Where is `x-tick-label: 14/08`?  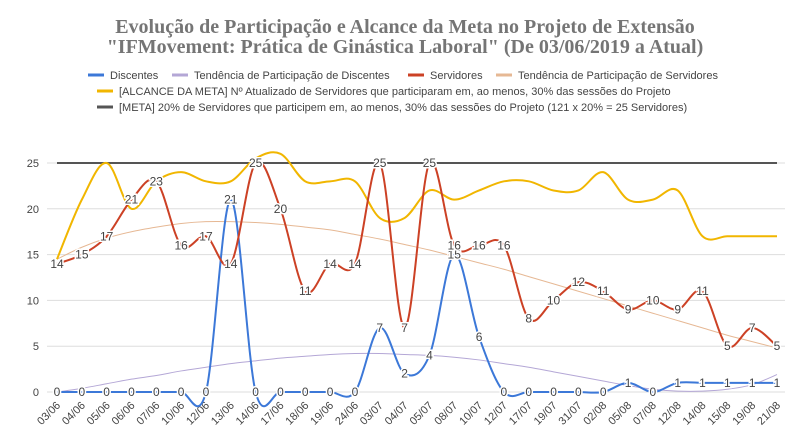 x-tick-label: 14/08 is located at coordinates (695, 414).